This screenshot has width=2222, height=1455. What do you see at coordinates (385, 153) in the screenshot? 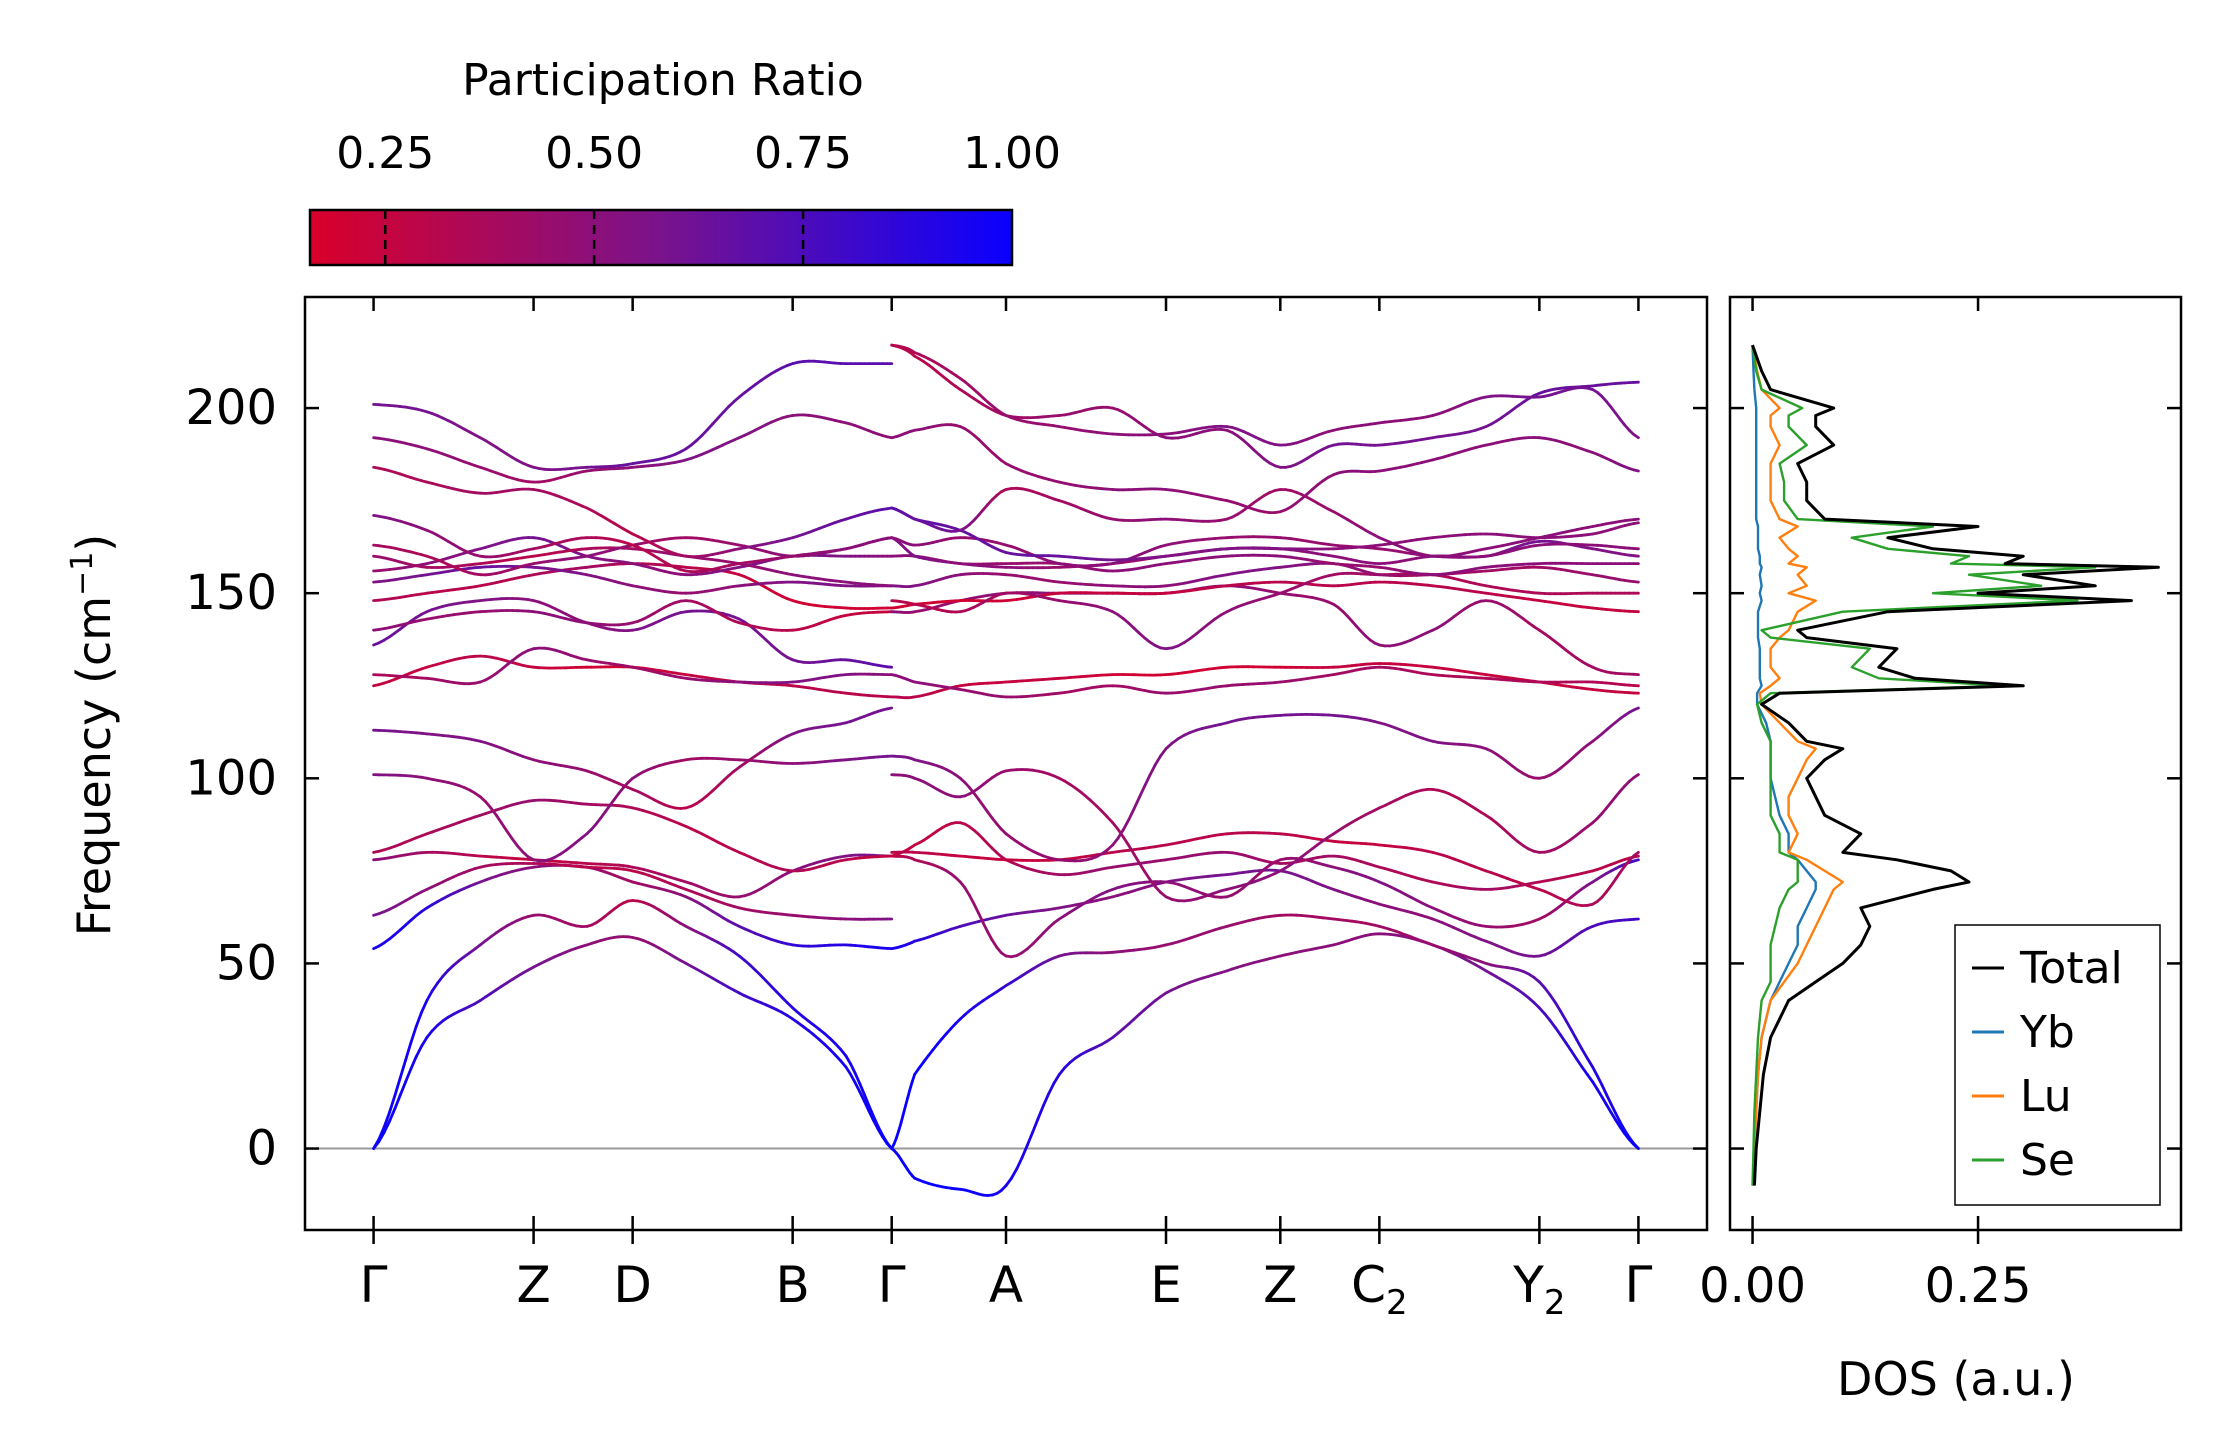
I see `colorbar-tick-label: 0.25` at bounding box center [385, 153].